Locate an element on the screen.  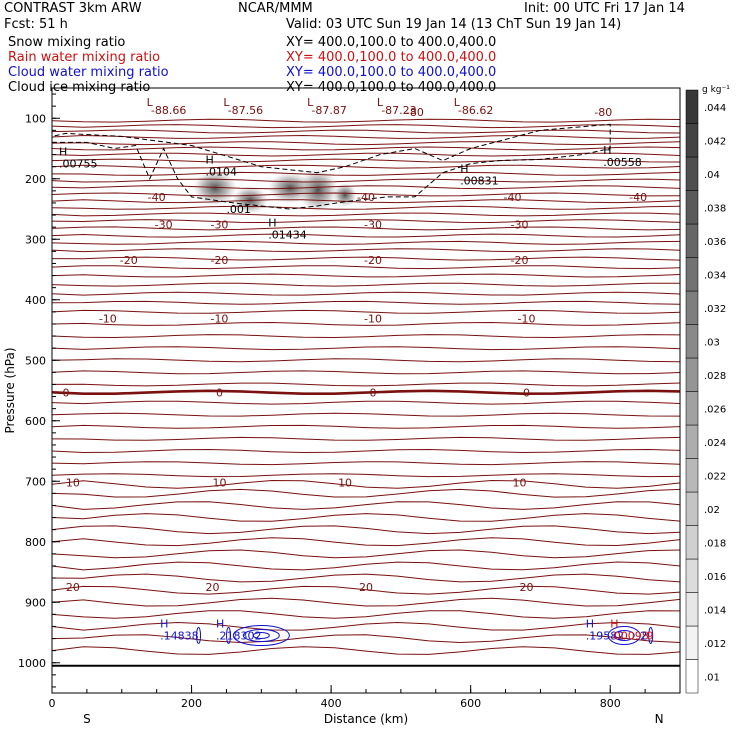
max-value-0: .00755 is located at coordinates (78, 164).